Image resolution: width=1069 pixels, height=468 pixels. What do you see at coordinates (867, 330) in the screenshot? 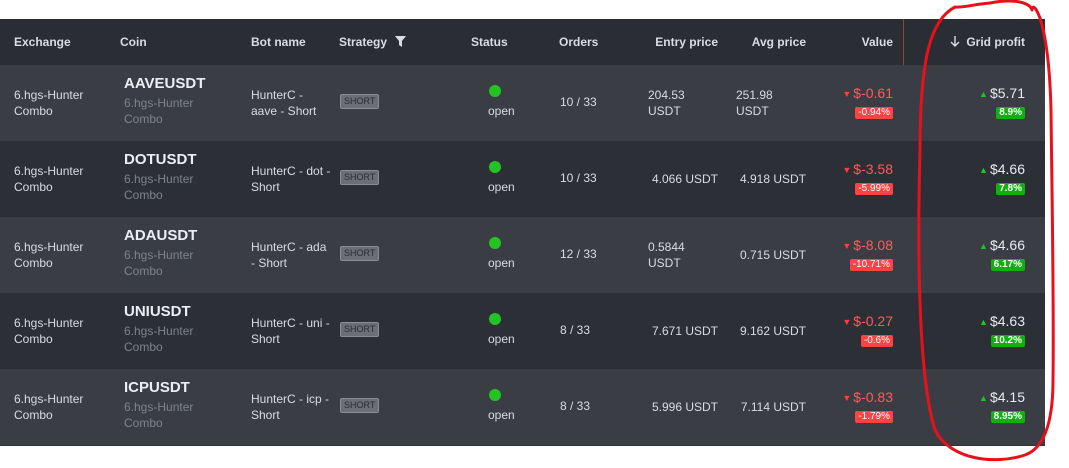
I see `value-cell: ▼ $-0.27 -0.6%` at bounding box center [867, 330].